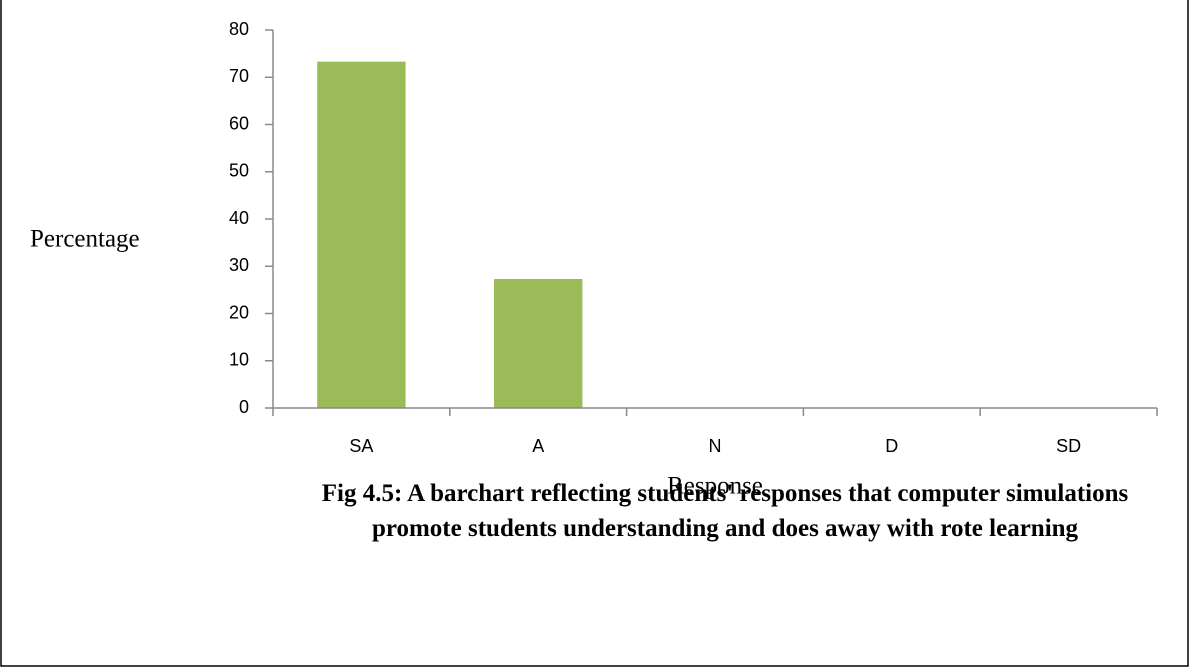  Describe the element at coordinates (239, 360) in the screenshot. I see `y-tick-label: 10` at that location.